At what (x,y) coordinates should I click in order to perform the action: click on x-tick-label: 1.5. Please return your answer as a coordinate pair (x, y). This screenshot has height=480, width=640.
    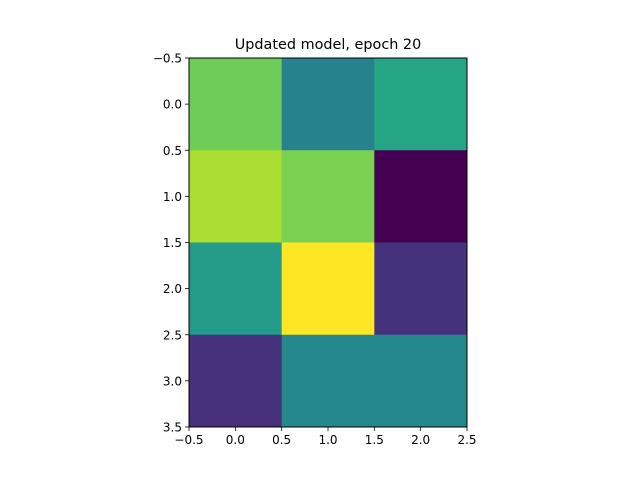
    Looking at the image, I should click on (374, 440).